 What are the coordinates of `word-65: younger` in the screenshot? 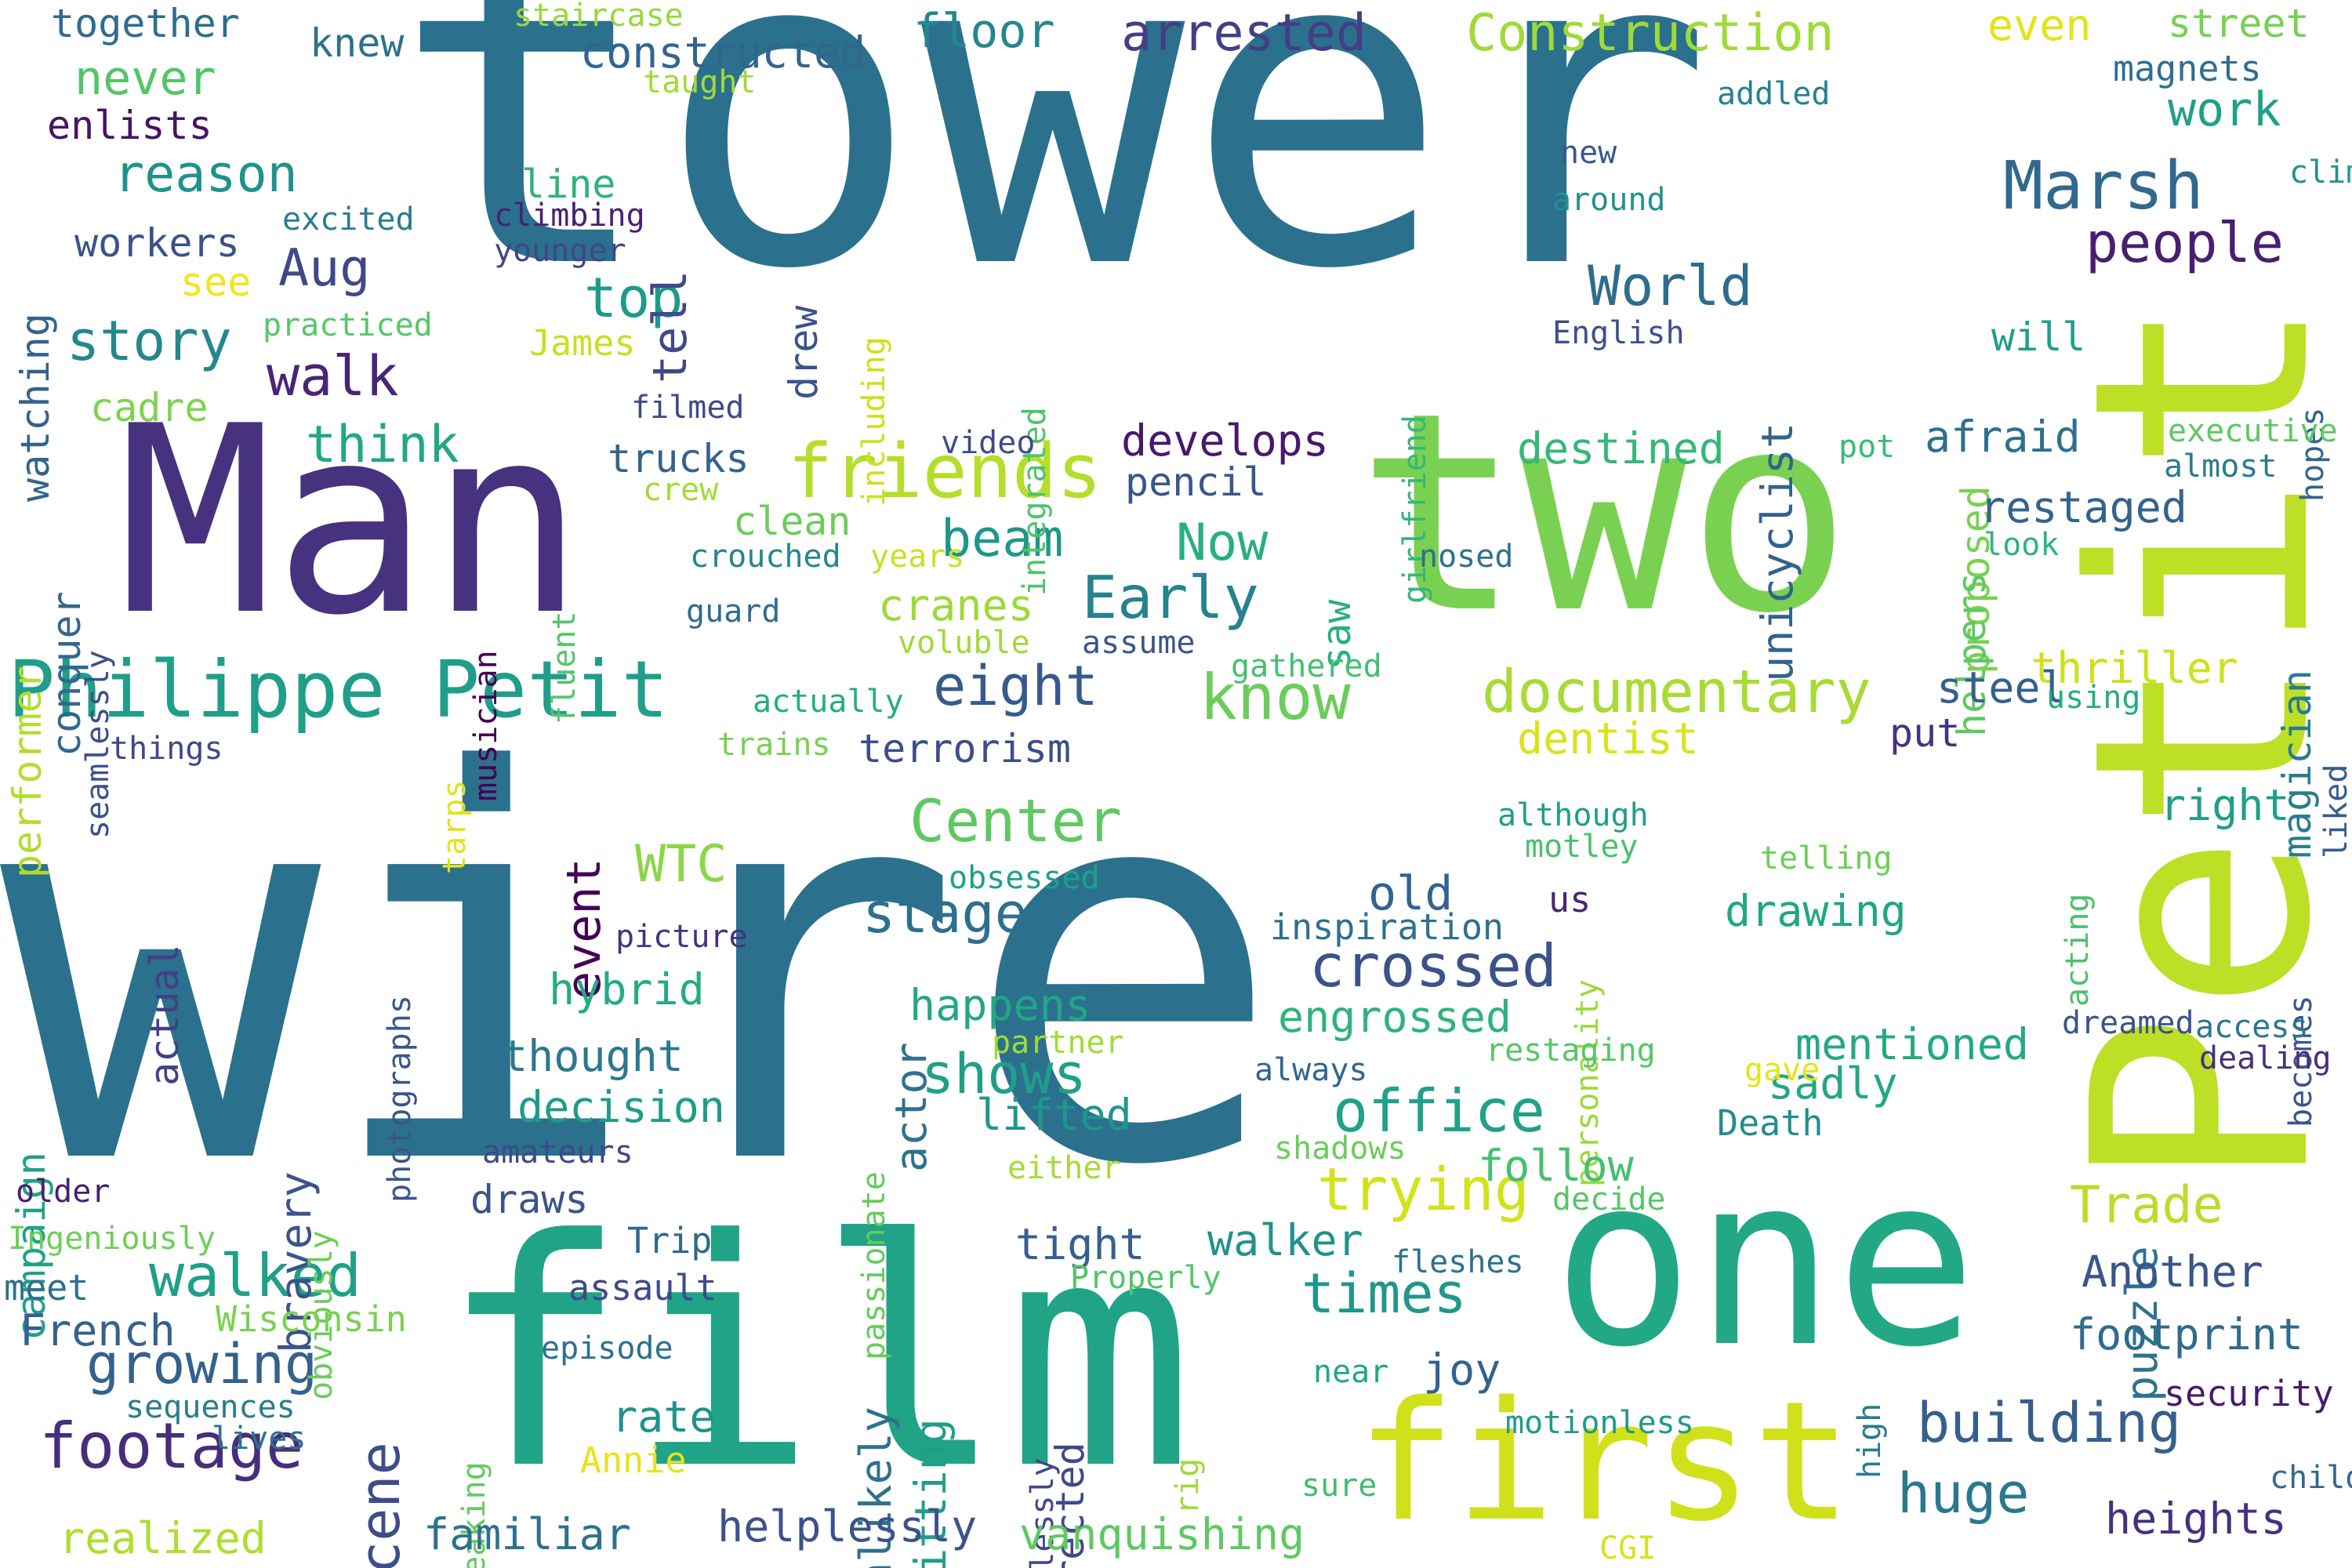 It's located at (560, 251).